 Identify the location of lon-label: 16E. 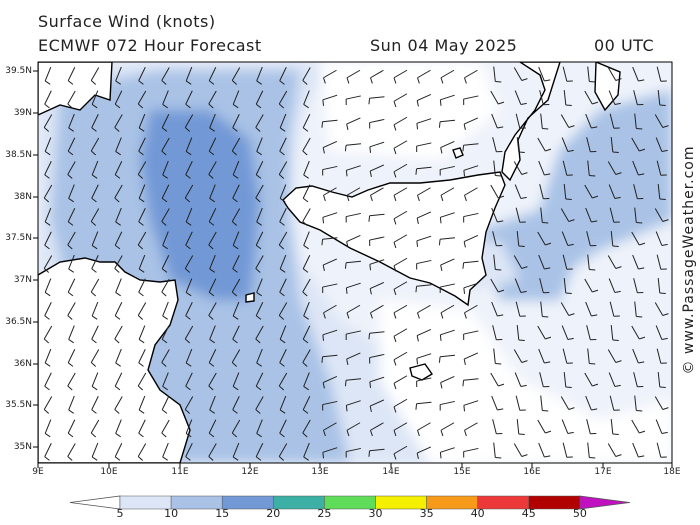
(532, 472).